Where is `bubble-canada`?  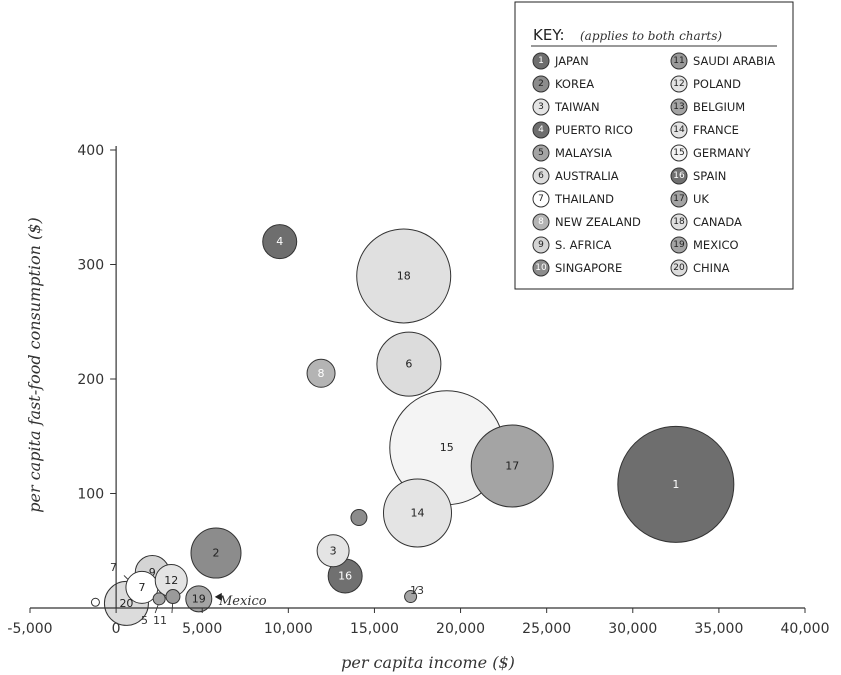
bubble-canada is located at coordinates (404, 276).